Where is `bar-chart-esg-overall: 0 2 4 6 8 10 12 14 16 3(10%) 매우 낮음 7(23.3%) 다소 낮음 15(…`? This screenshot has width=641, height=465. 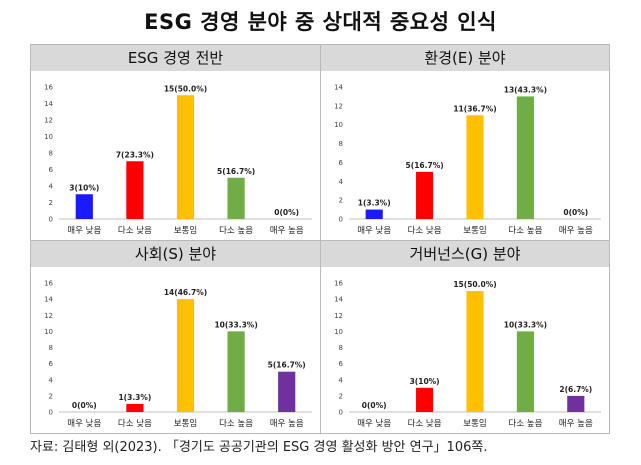 bar-chart-esg-overall: 0 2 4 6 8 10 12 14 16 3(10%) 매우 낮음 7(23.3%) 다소 낮음 15(… is located at coordinates (178, 160).